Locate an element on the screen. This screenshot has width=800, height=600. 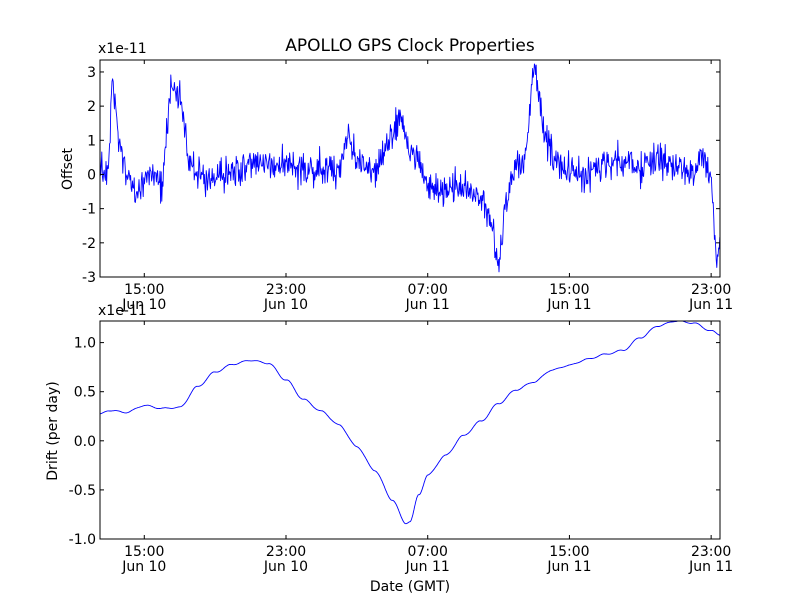
y-tick-label: -1 is located at coordinates (89, 210).